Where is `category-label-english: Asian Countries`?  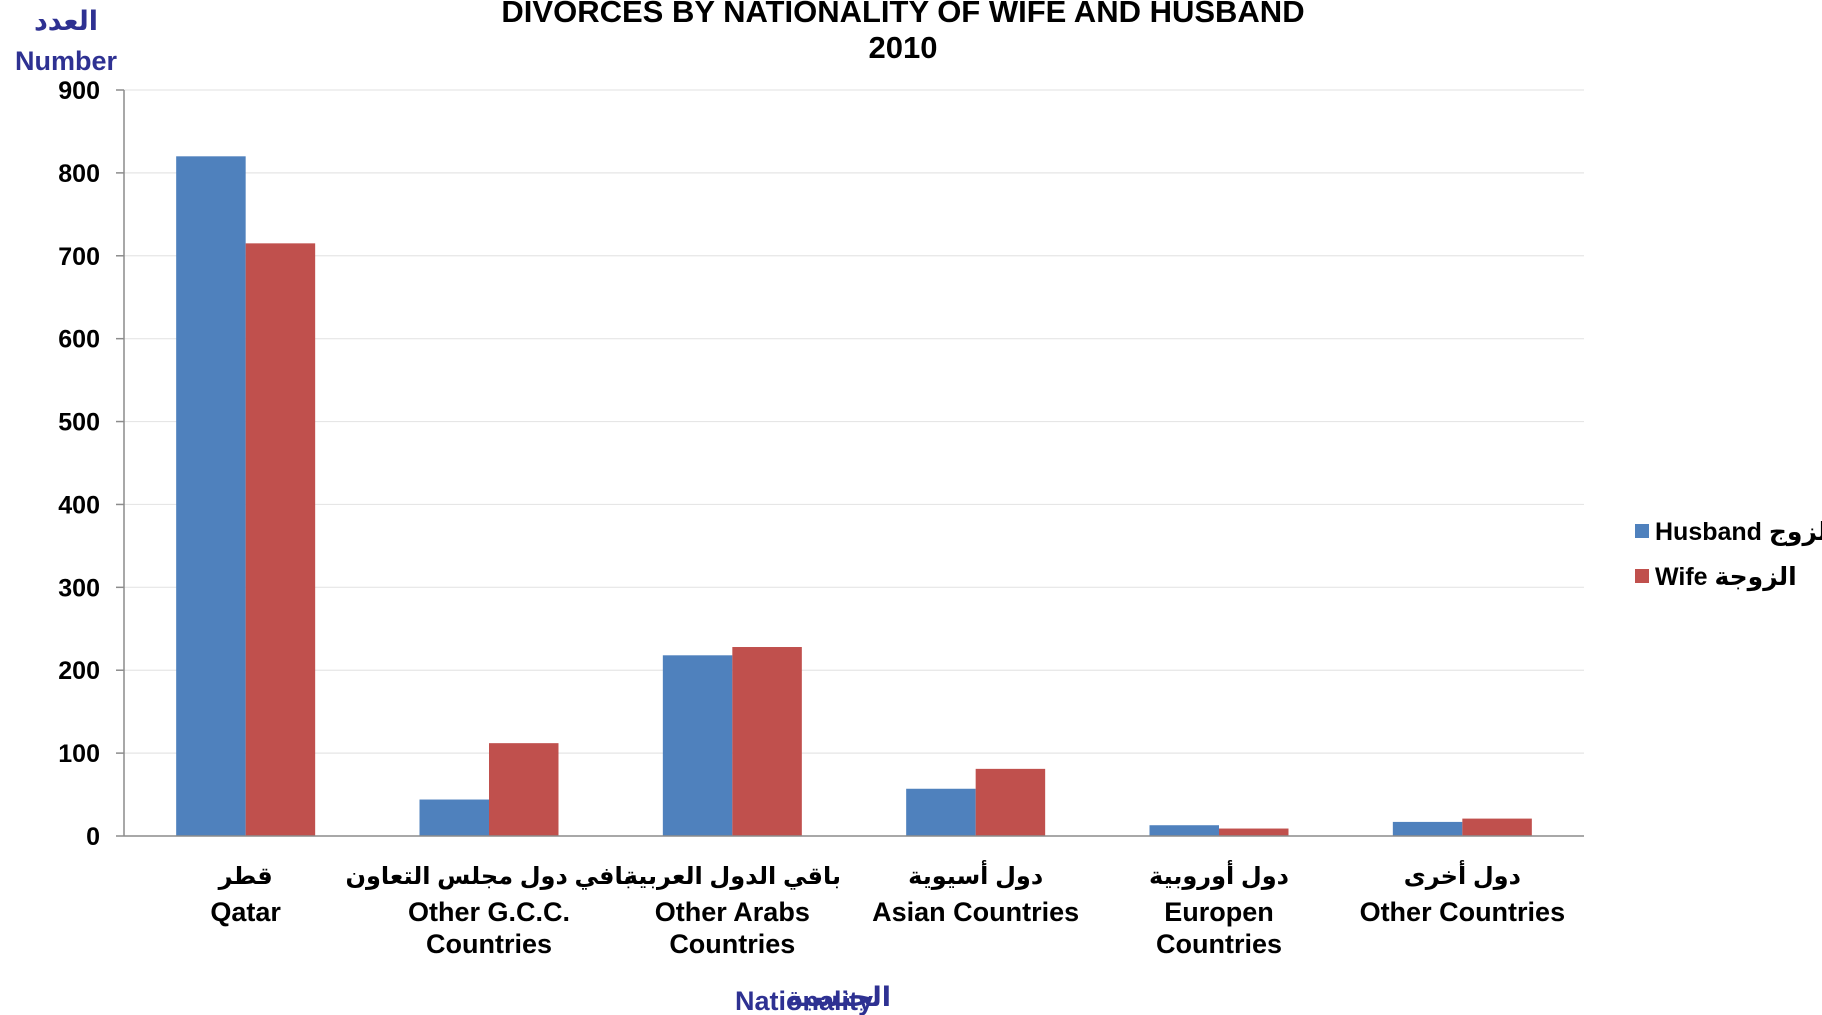
category-label-english: Asian Countries is located at coordinates (975, 912).